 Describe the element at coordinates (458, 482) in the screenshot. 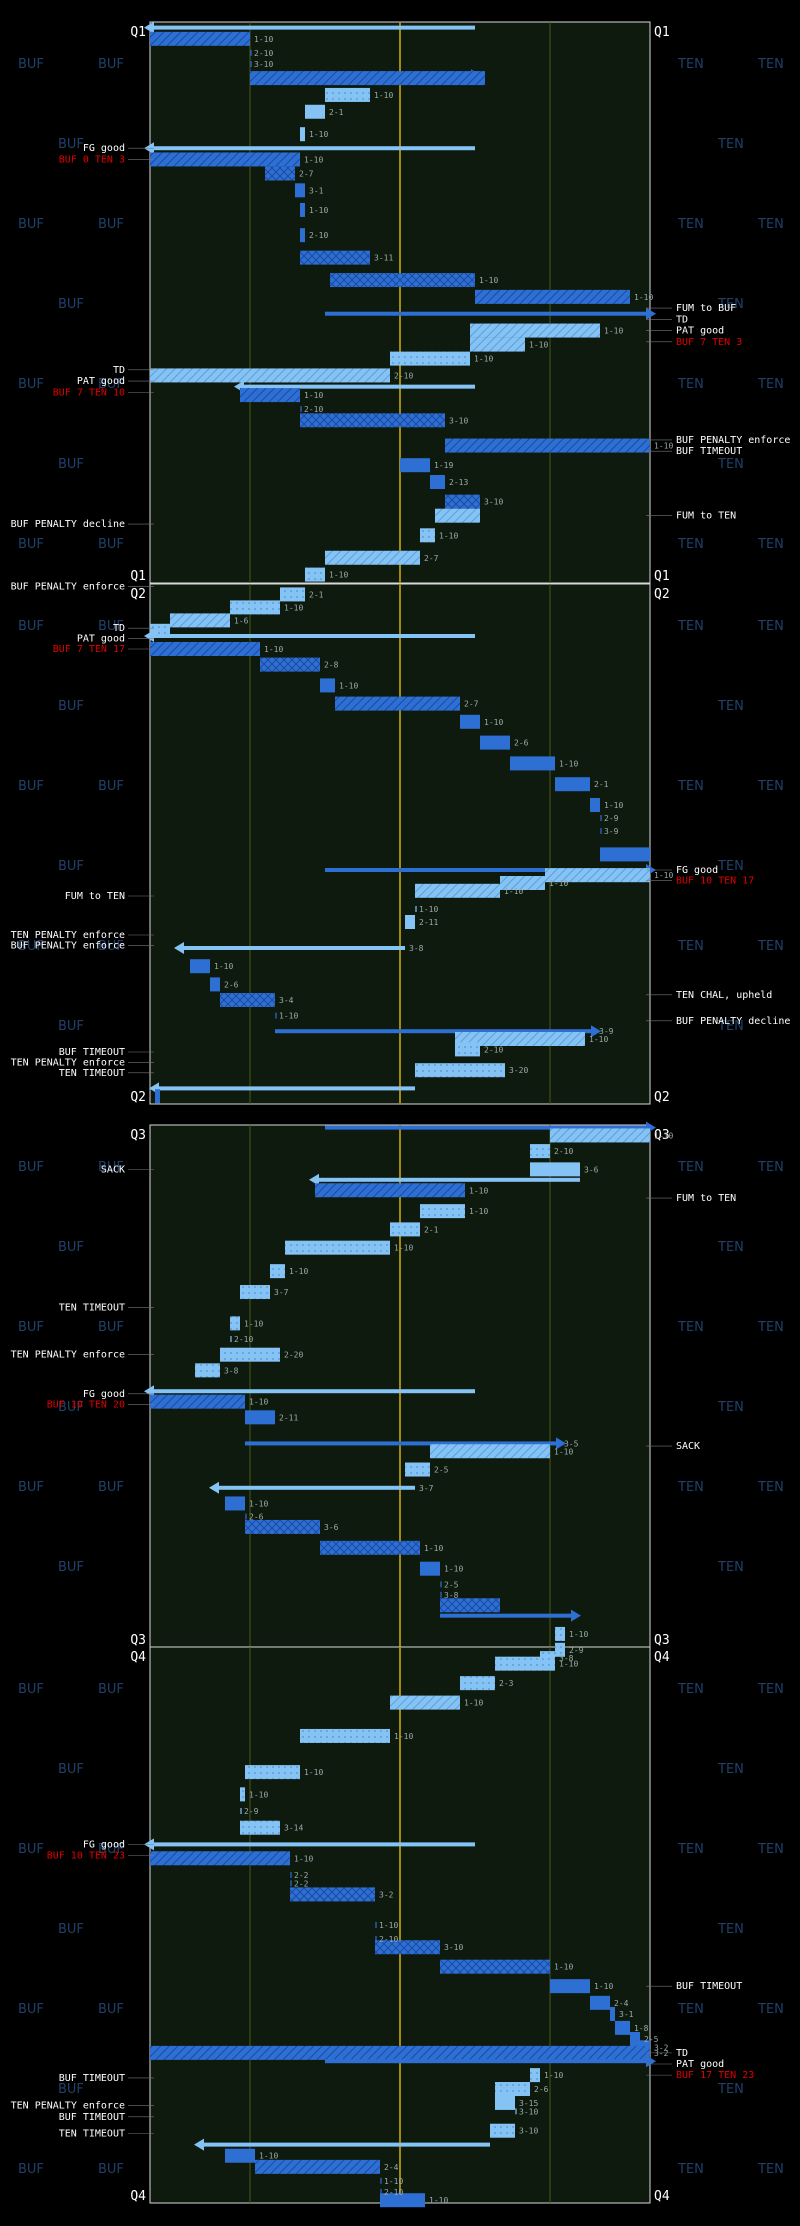

I see `down-distance-label: 2-13` at that location.